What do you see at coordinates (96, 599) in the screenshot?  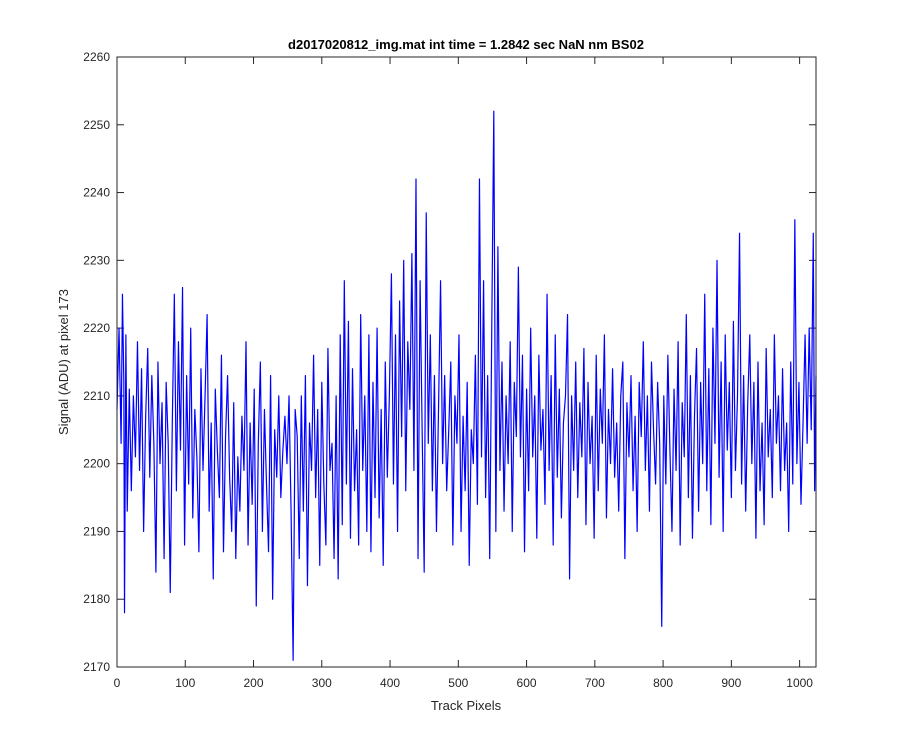 I see `y-tick-label: 2180` at bounding box center [96, 599].